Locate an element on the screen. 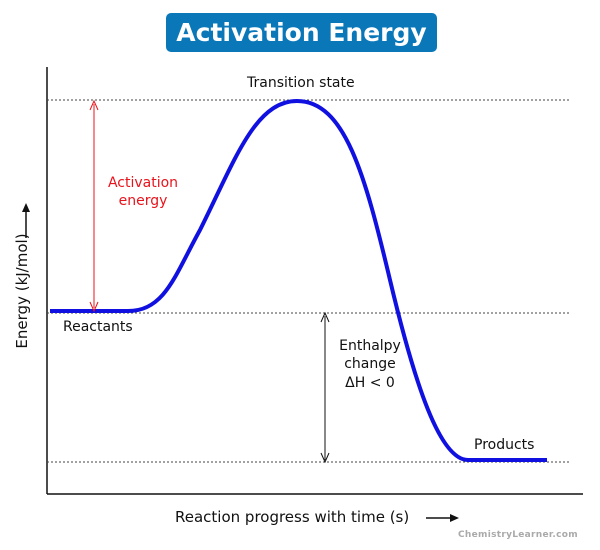 The height and width of the screenshot is (550, 600). enthalpy-label-line3: ΔH < 0 is located at coordinates (370, 383).